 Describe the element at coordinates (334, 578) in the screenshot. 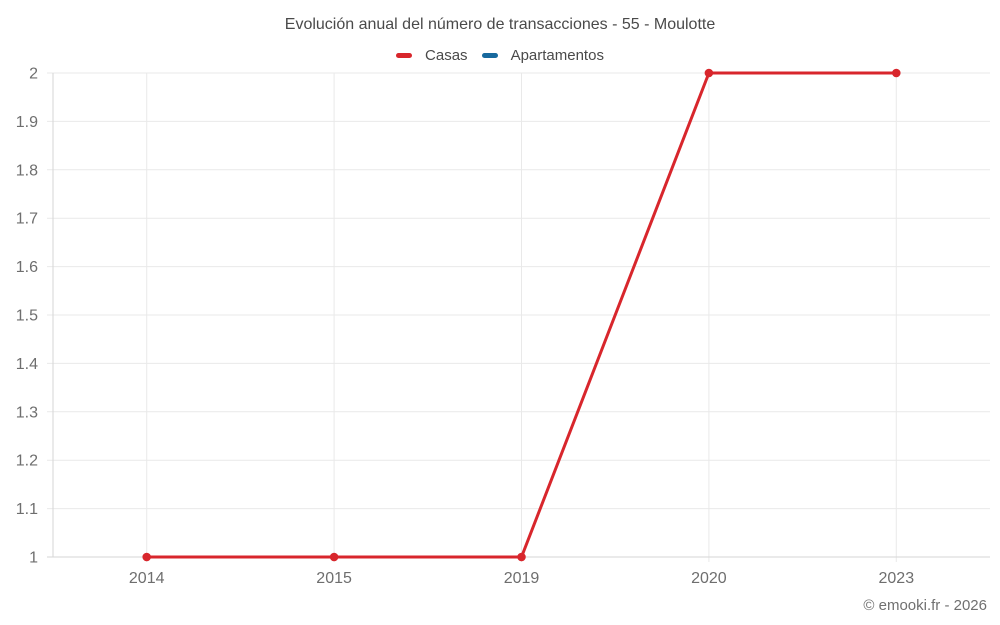

I see `x-tick-label: 2015` at that location.